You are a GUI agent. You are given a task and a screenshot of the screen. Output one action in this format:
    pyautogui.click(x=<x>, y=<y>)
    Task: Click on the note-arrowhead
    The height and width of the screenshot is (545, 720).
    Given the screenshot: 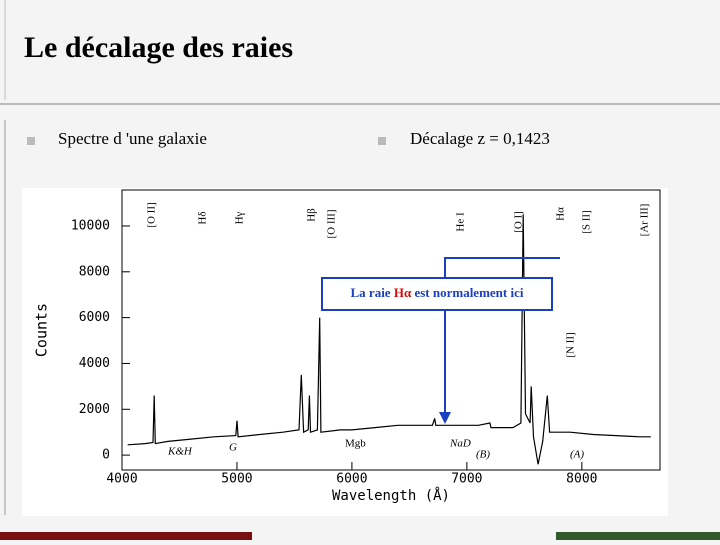 What is the action you would take?
    pyautogui.click(x=445, y=418)
    